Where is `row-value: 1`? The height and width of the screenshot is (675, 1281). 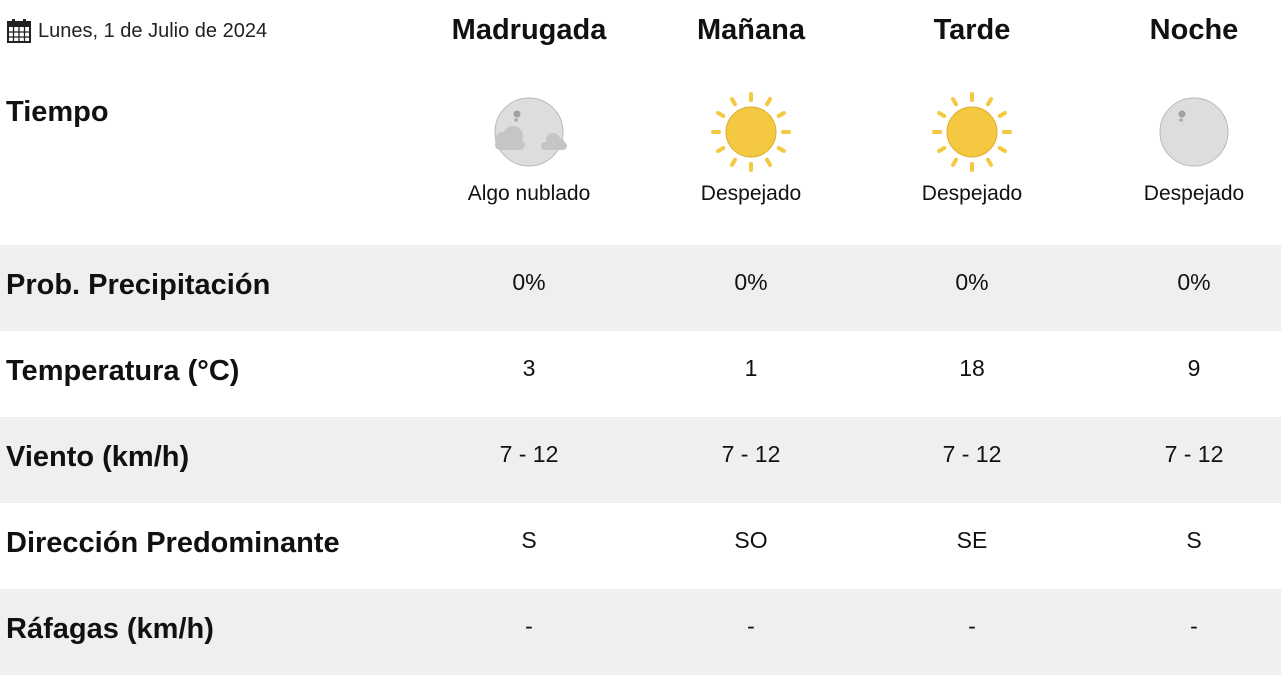
row-value: 1 is located at coordinates (751, 368).